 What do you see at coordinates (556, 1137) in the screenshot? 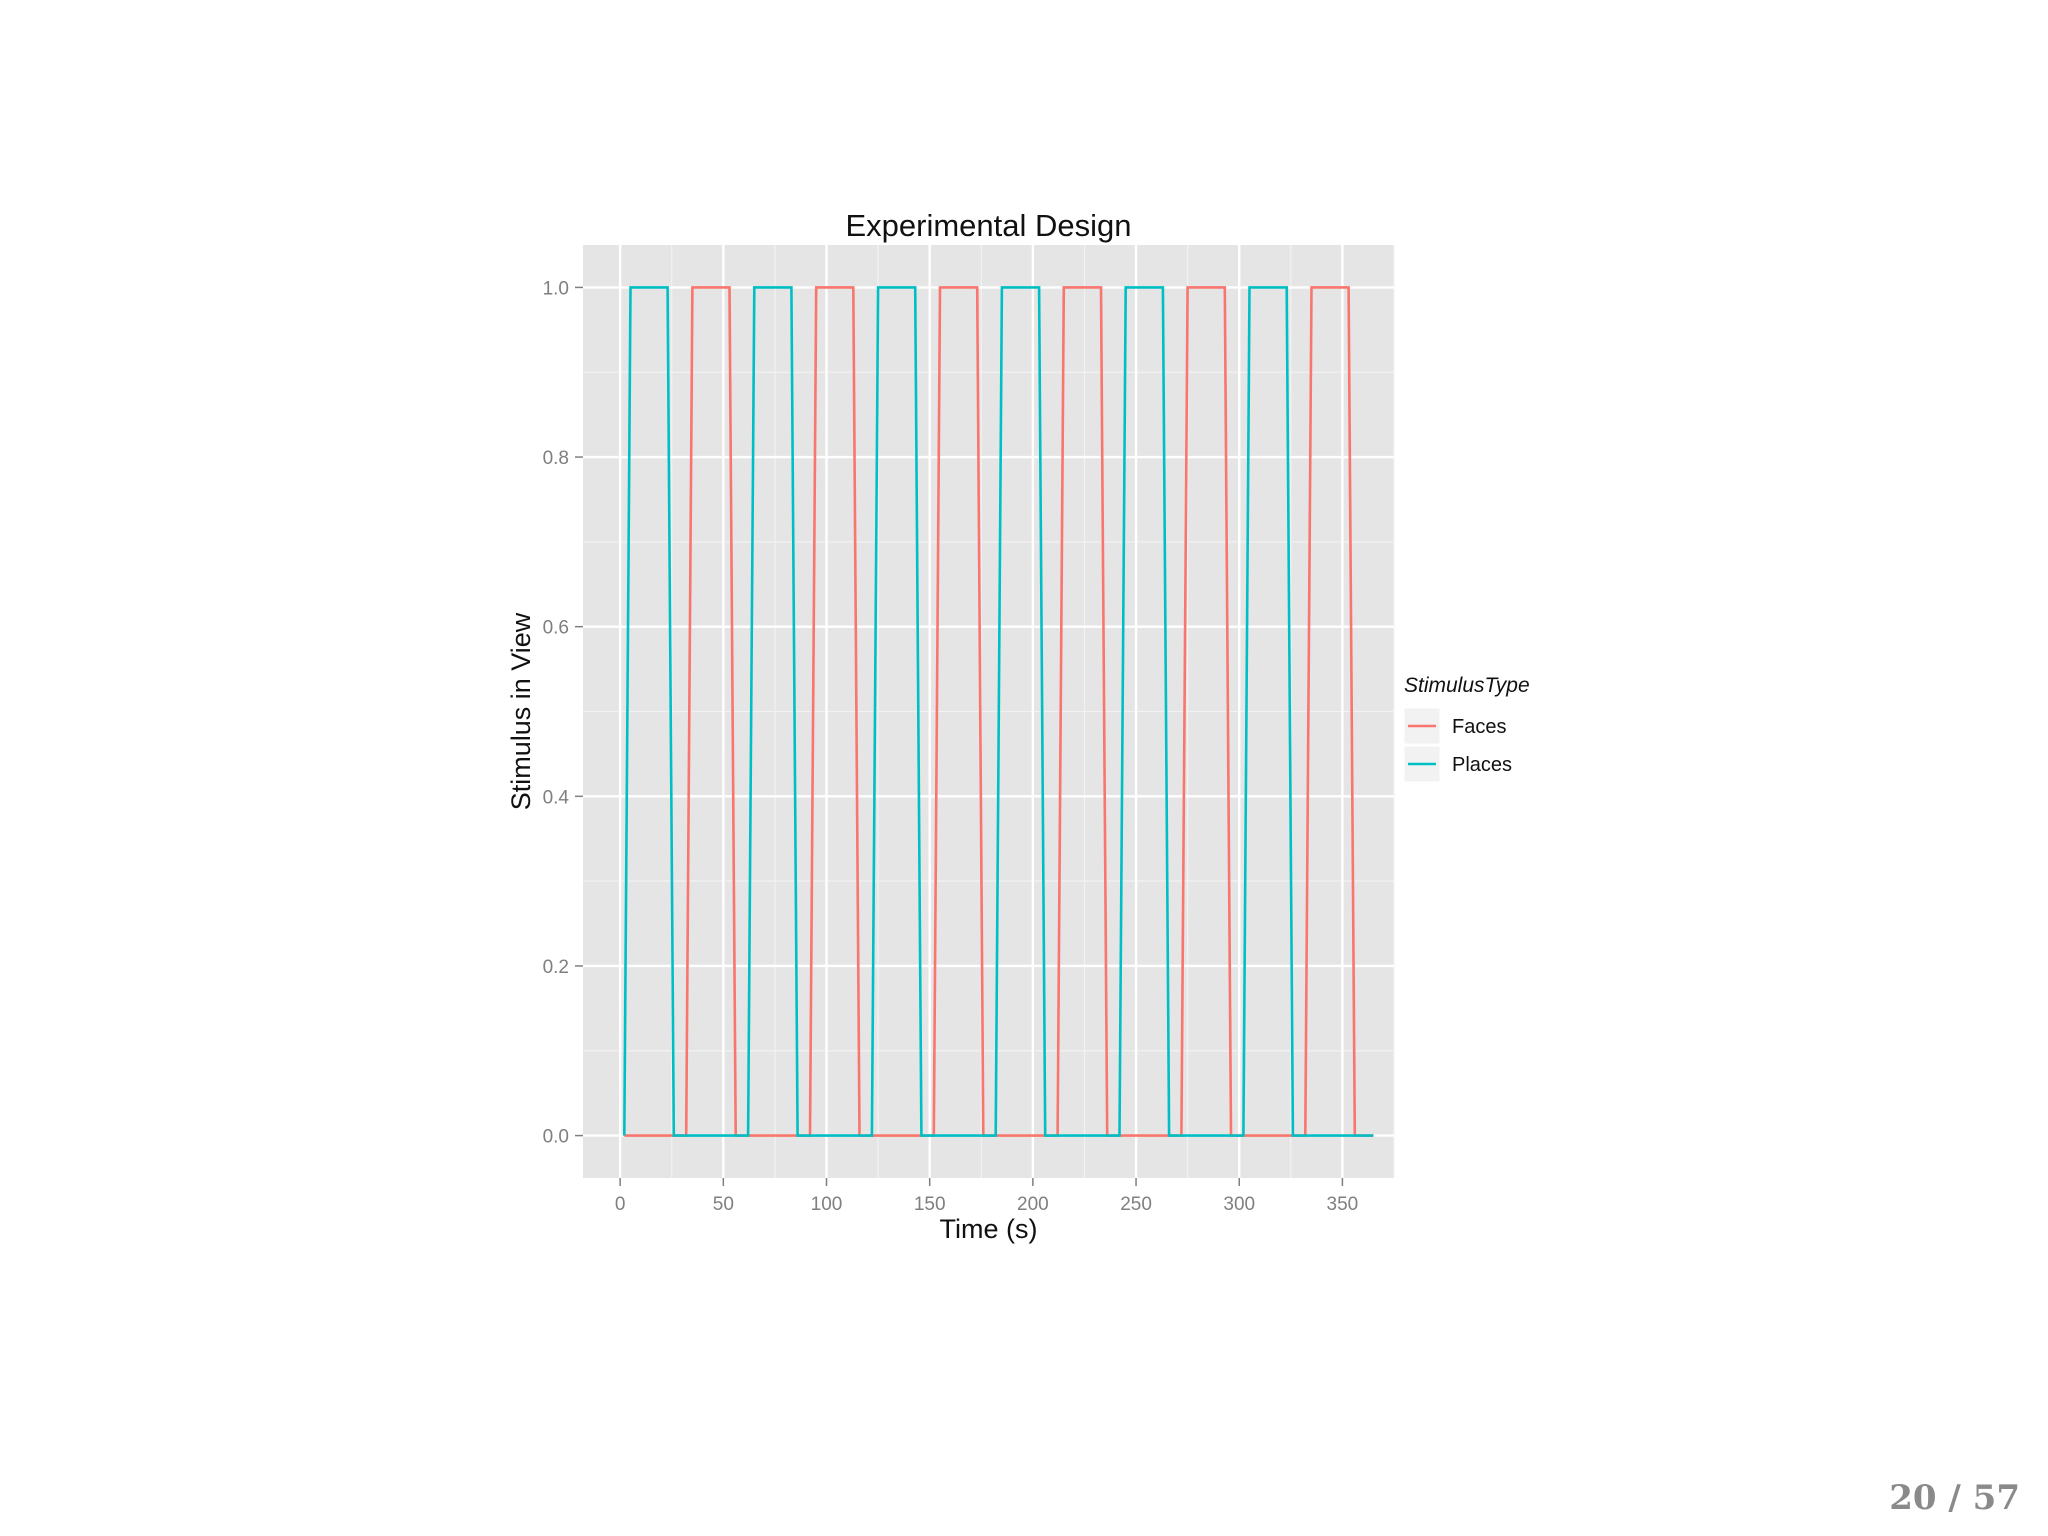
I see `y-tick-label: 0.0` at bounding box center [556, 1137].